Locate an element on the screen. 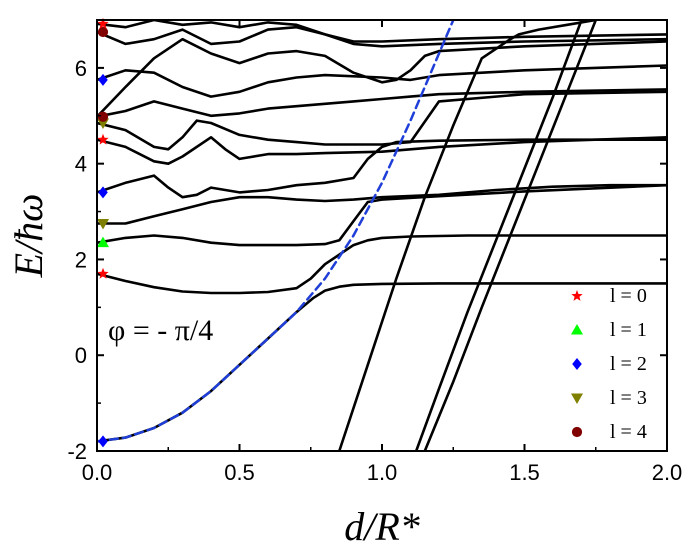 The height and width of the screenshot is (557, 698). y-tick-label: 0 is located at coordinates (81, 355).